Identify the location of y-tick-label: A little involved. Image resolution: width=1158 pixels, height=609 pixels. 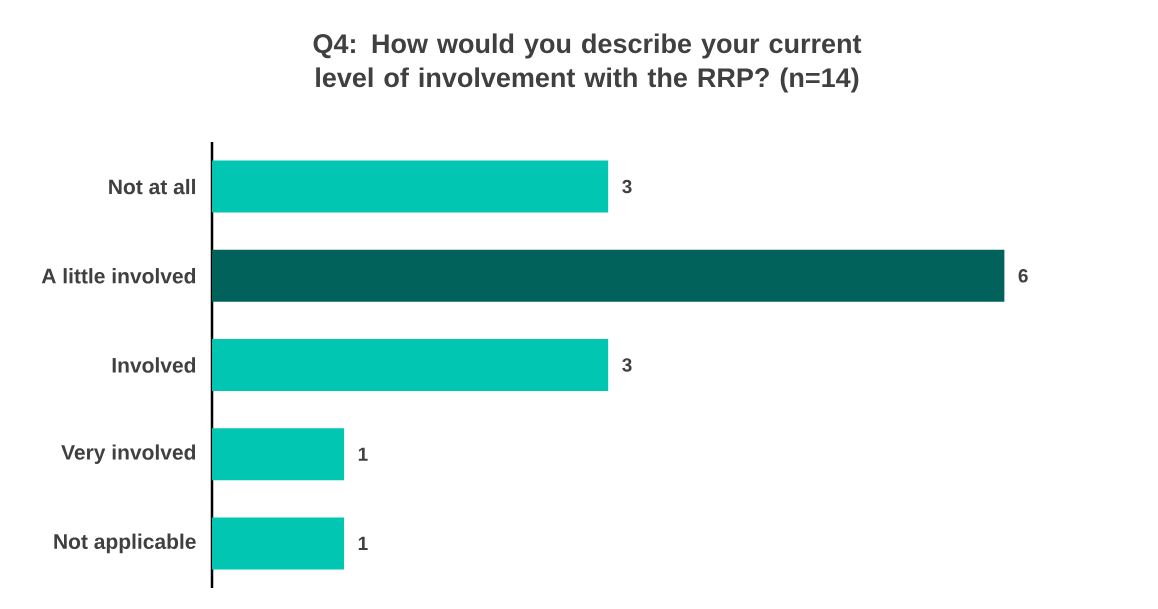
(118, 276).